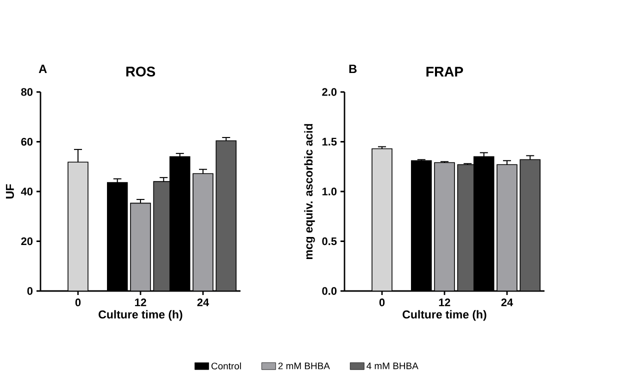 Image resolution: width=640 pixels, height=389 pixels. Describe the element at coordinates (27, 241) in the screenshot. I see `y-tick-label: 20` at that location.